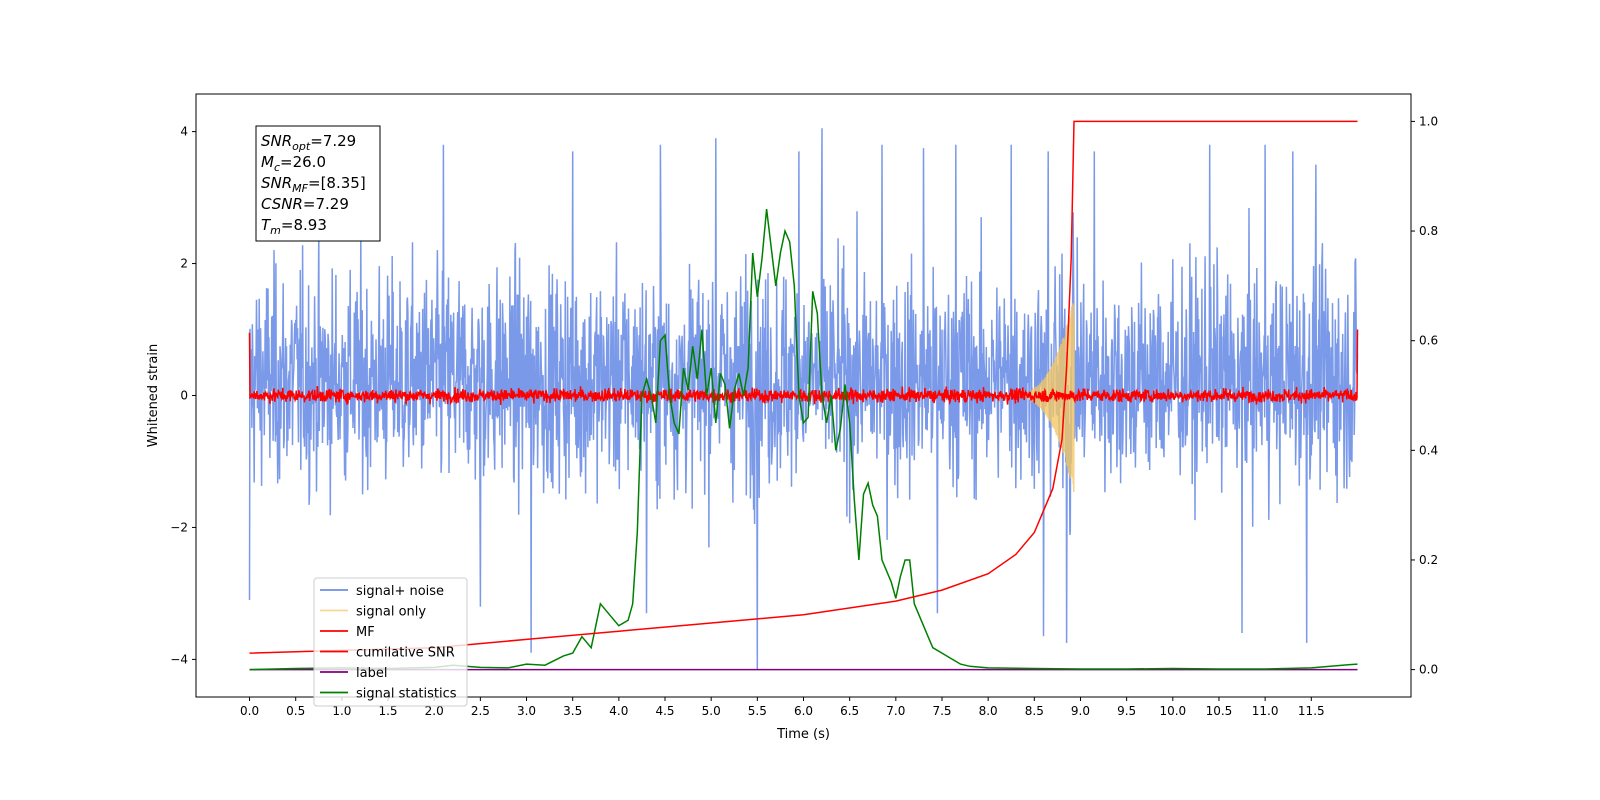 This screenshot has width=1600, height=800. What do you see at coordinates (618, 711) in the screenshot?
I see `x-tick-label: 4.0` at bounding box center [618, 711].